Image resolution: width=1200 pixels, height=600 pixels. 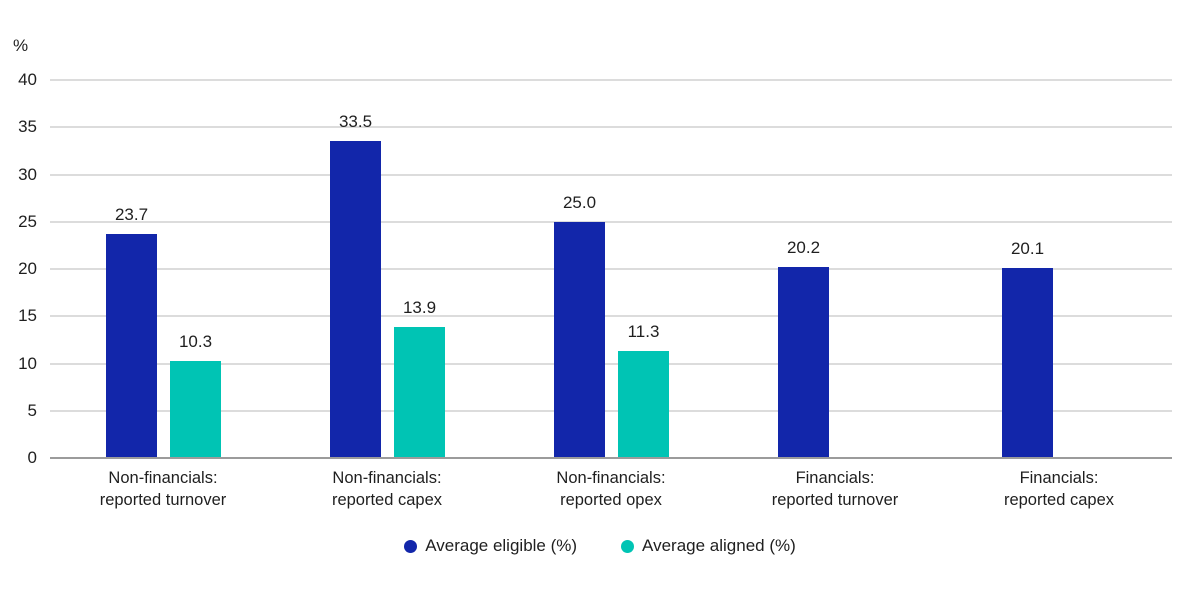 What do you see at coordinates (27, 363) in the screenshot?
I see `y-axis-tick-label: 10` at bounding box center [27, 363].